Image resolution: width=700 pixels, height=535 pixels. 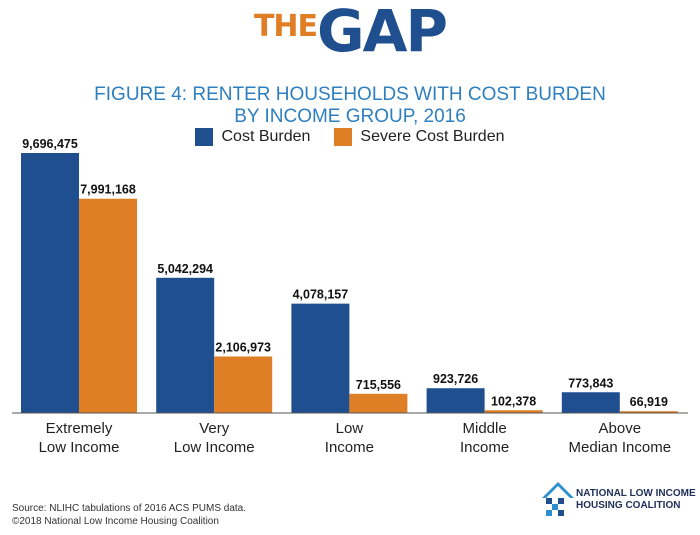 I want to click on category-label: Low, so click(x=350, y=428).